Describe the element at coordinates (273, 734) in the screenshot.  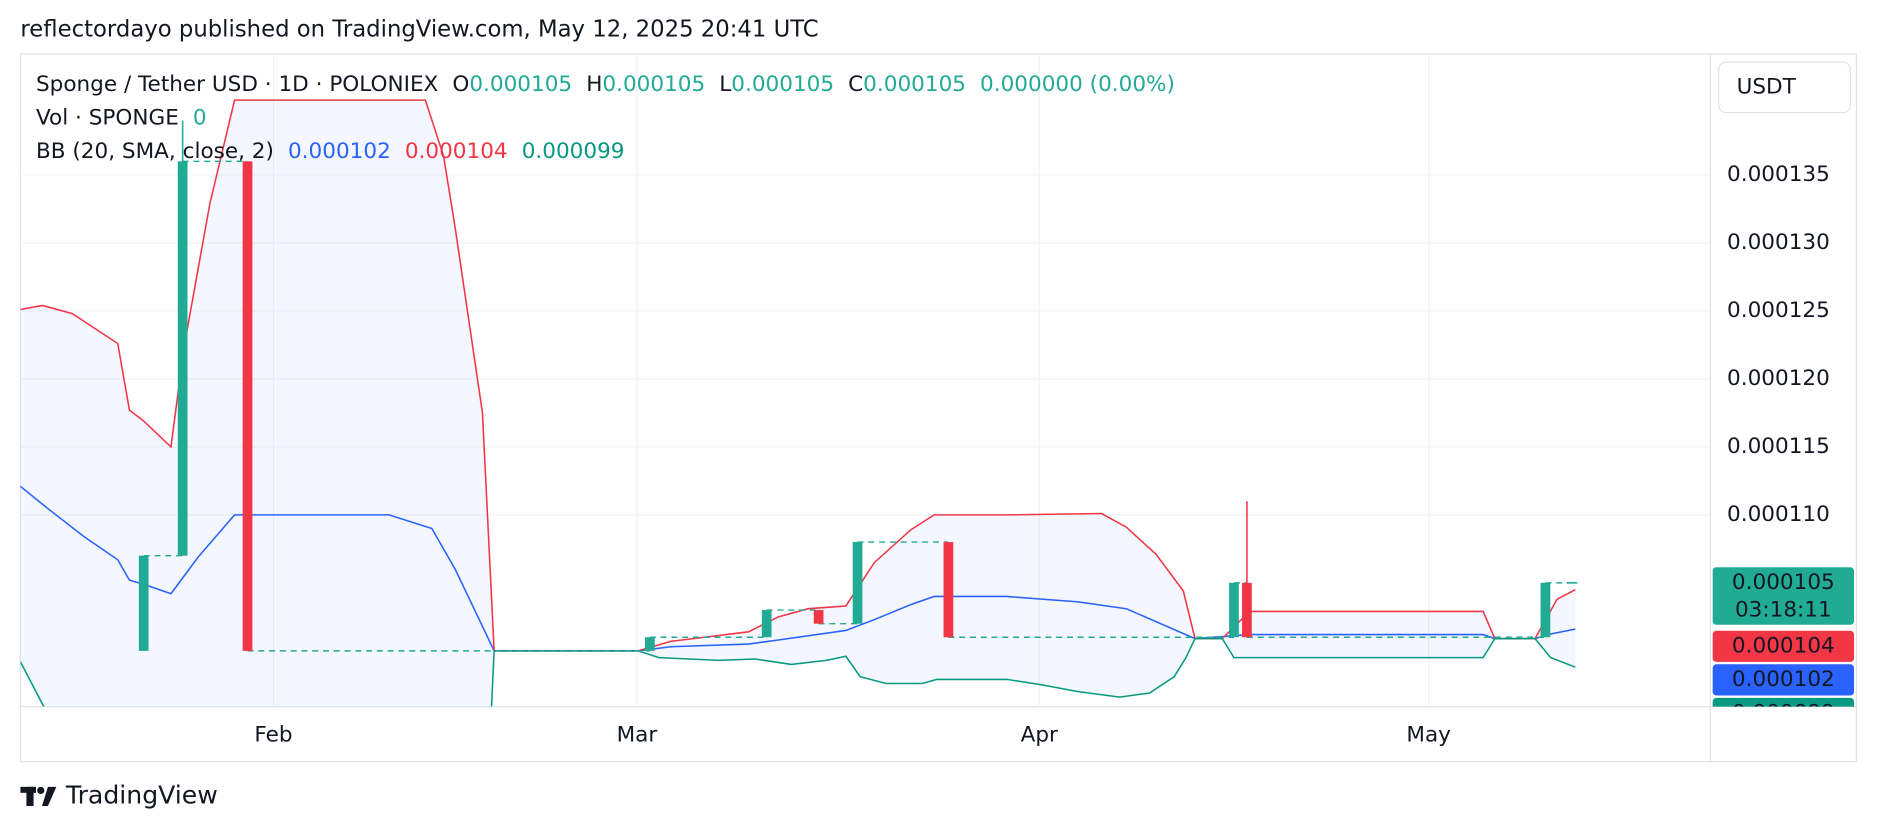
I see `x-tick-label: Feb` at that location.